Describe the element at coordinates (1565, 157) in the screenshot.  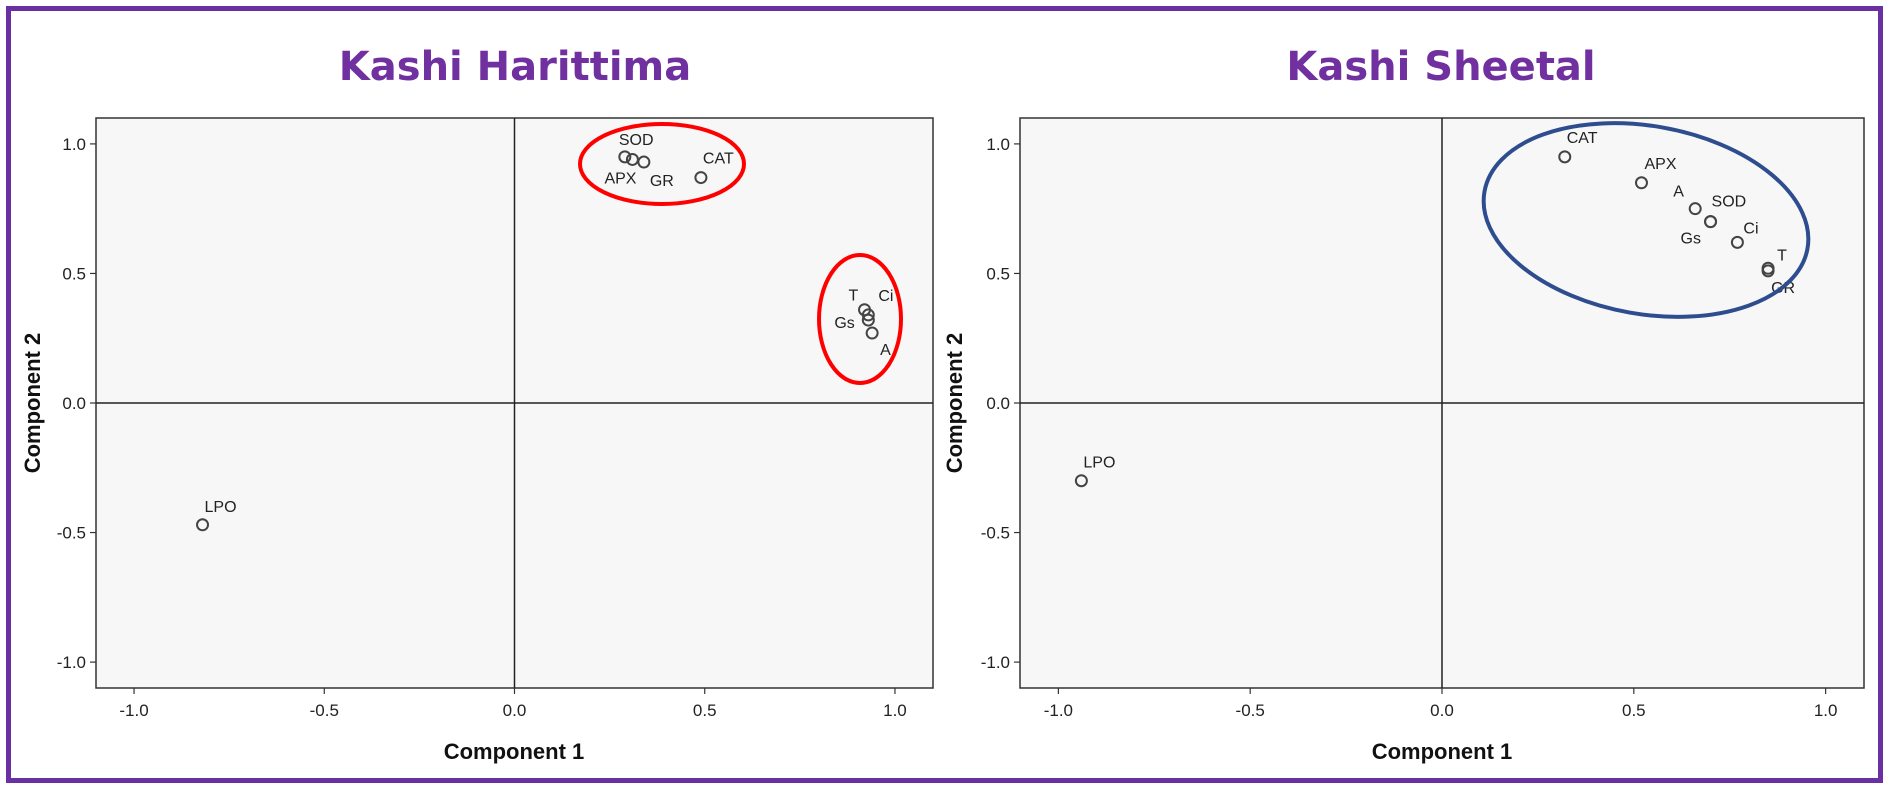
I see `chart-1-point-cat` at that location.